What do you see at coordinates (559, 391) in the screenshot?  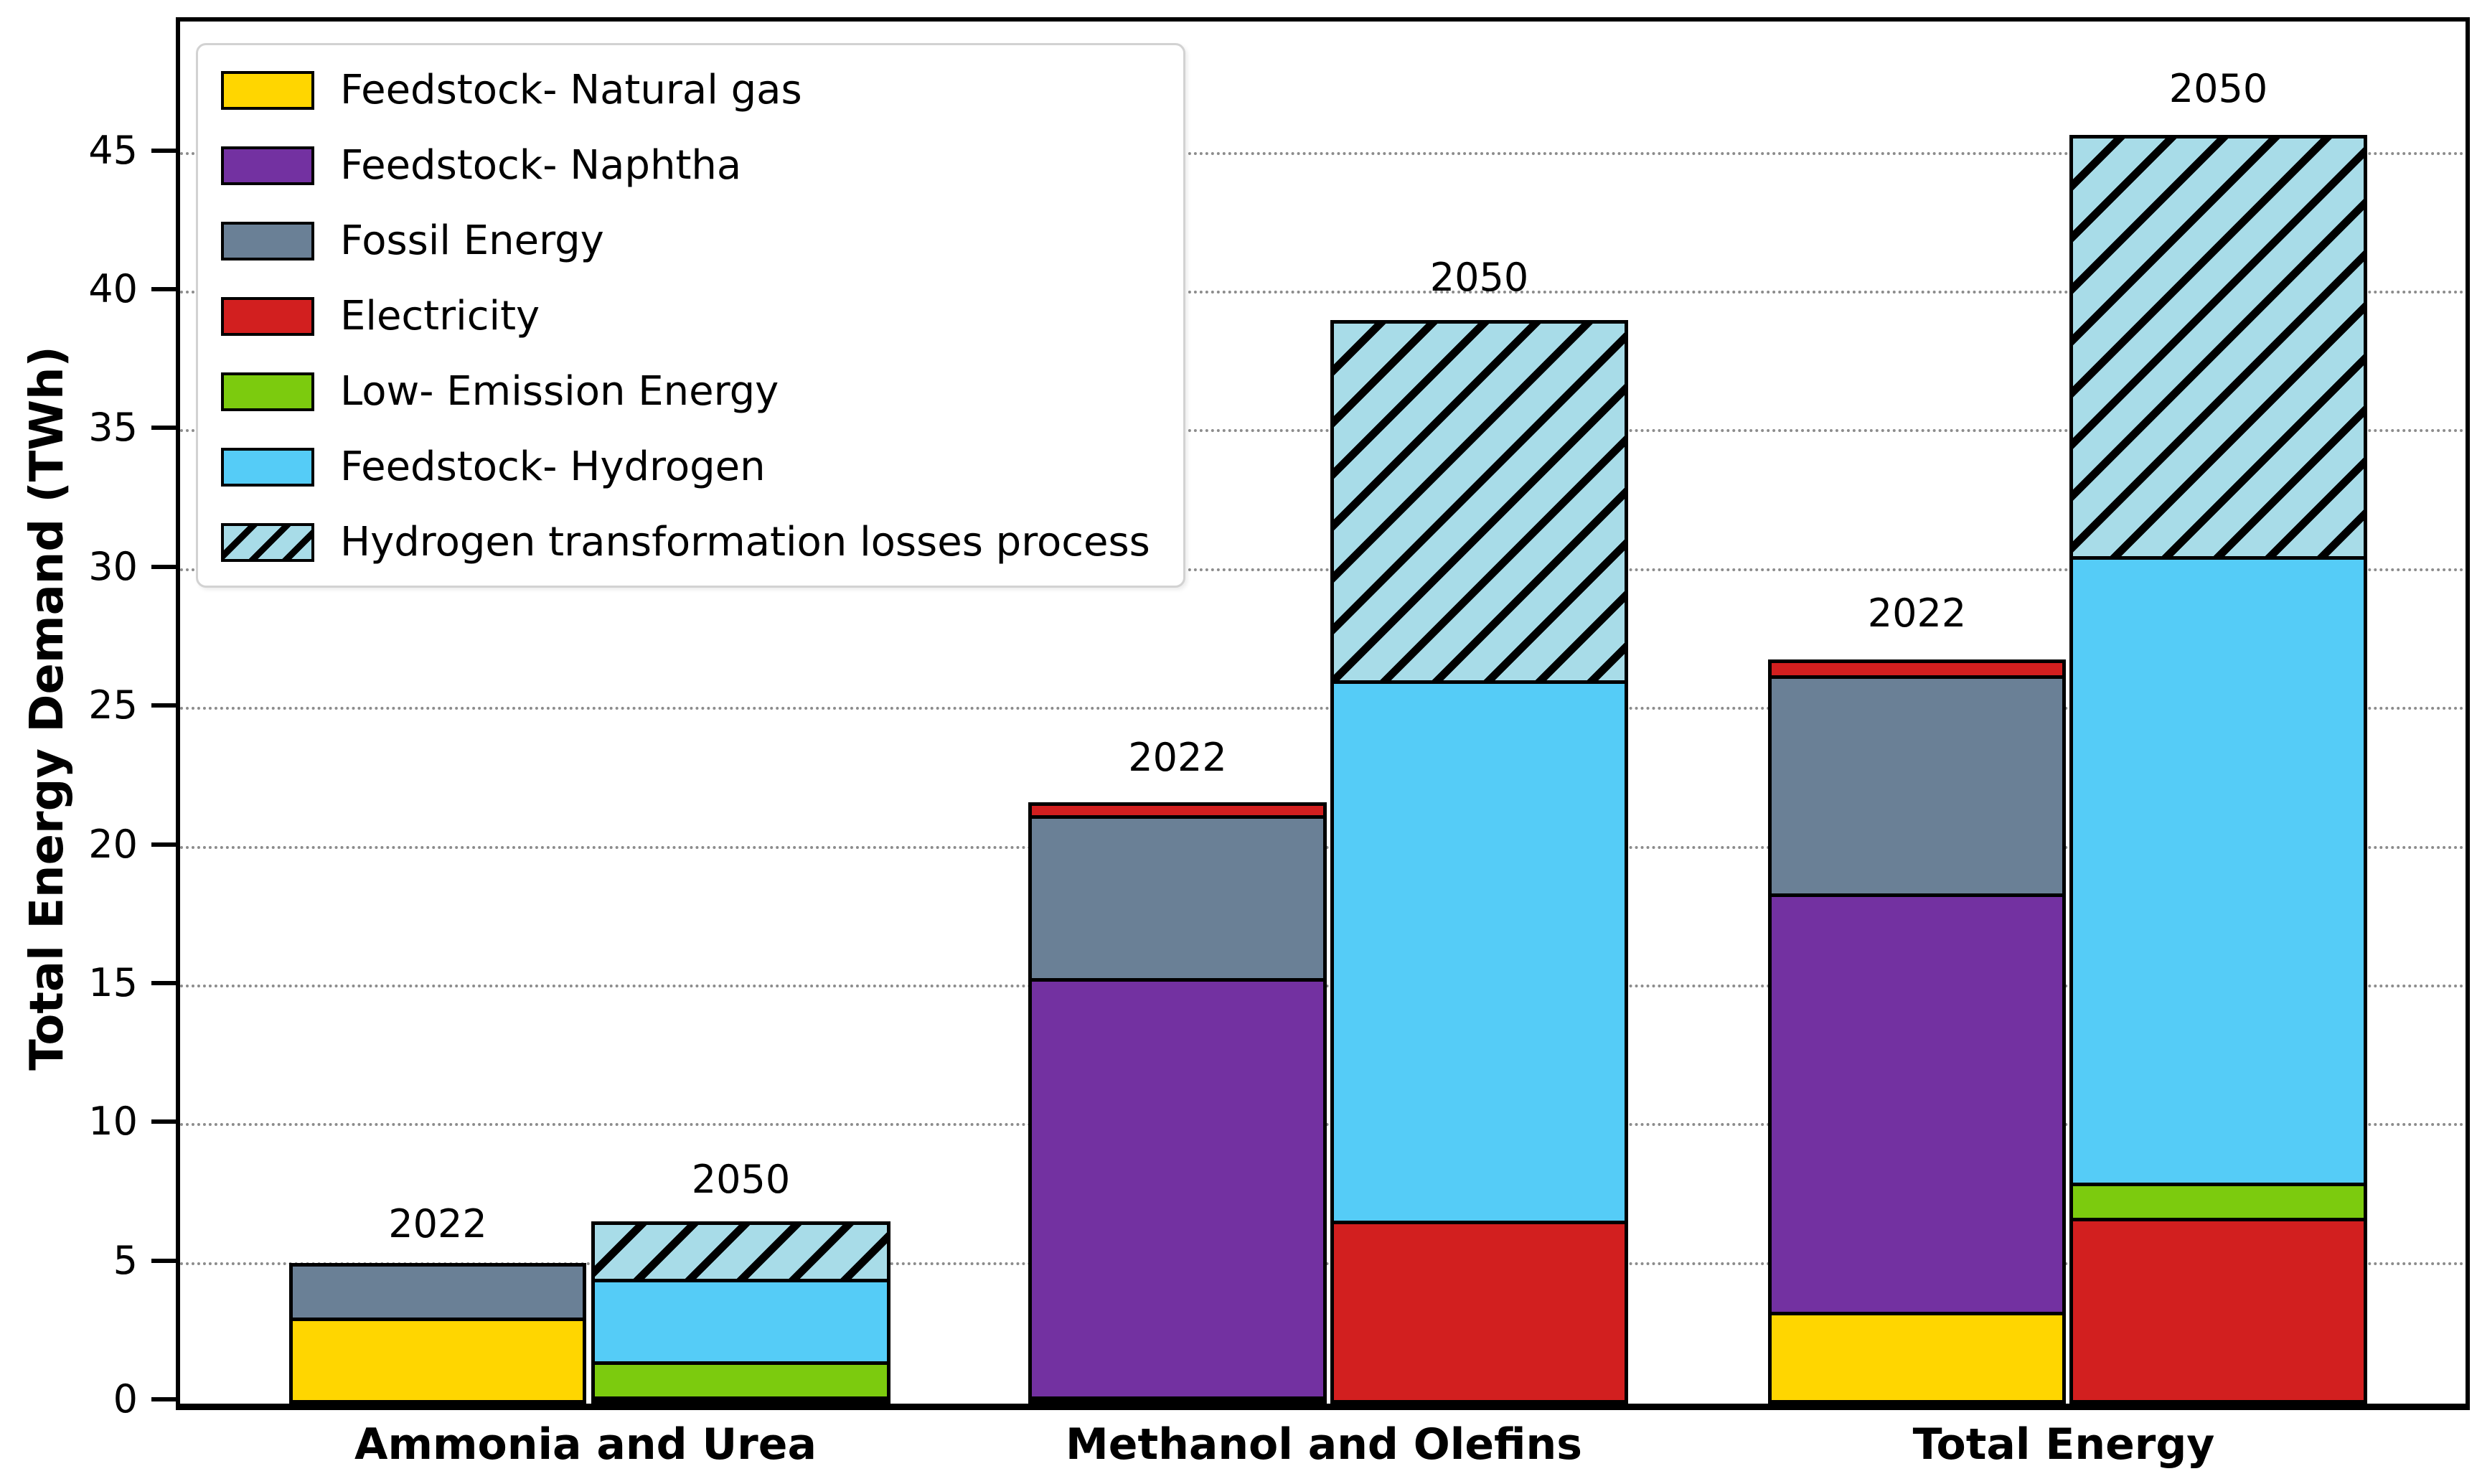 I see `legend-label: Low- Emission Energy` at bounding box center [559, 391].